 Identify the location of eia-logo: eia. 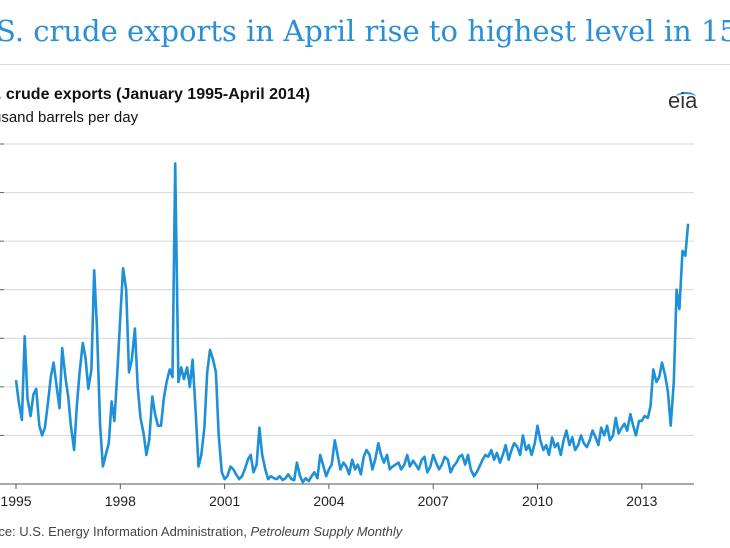
(683, 100).